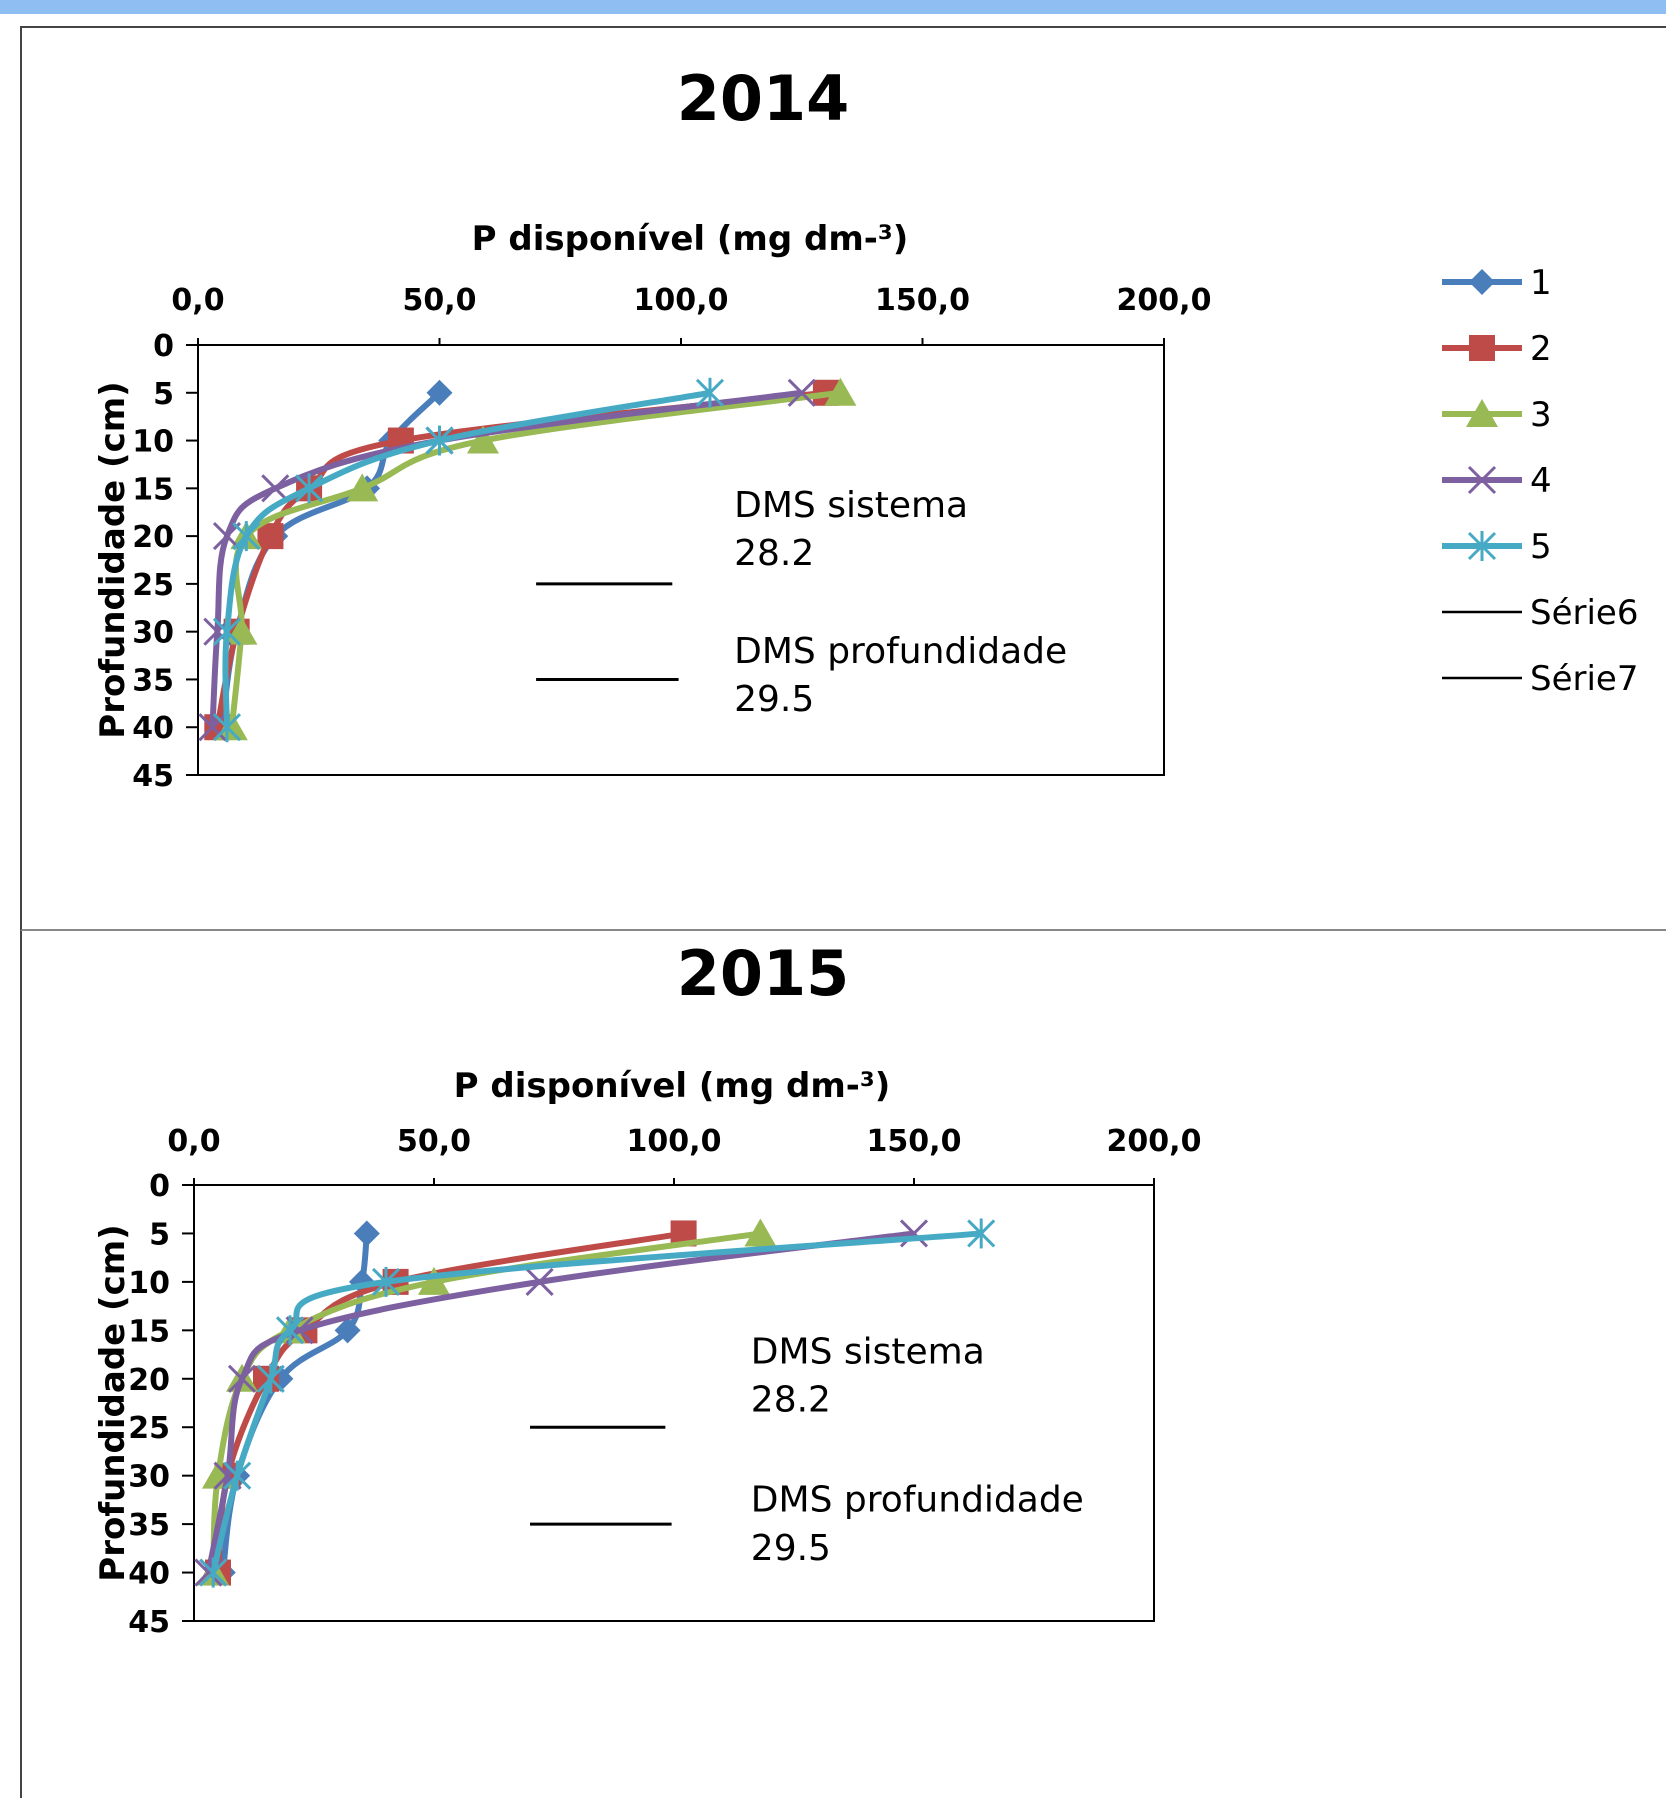 This screenshot has width=1666, height=1798. I want to click on chart-2015-y-tick-label: 40, so click(149, 1574).